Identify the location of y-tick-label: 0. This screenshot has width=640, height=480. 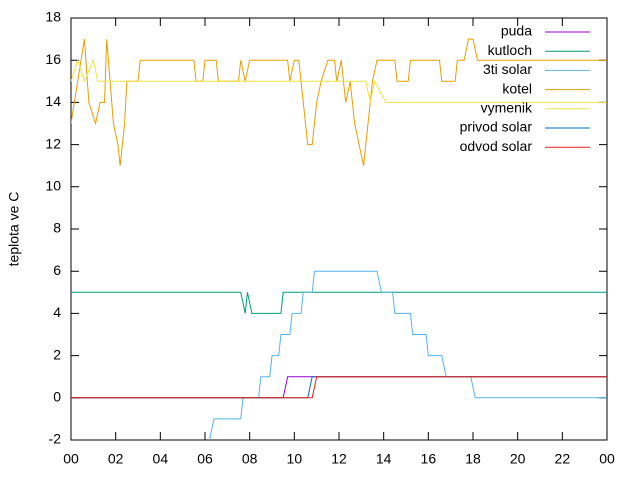
(57, 397).